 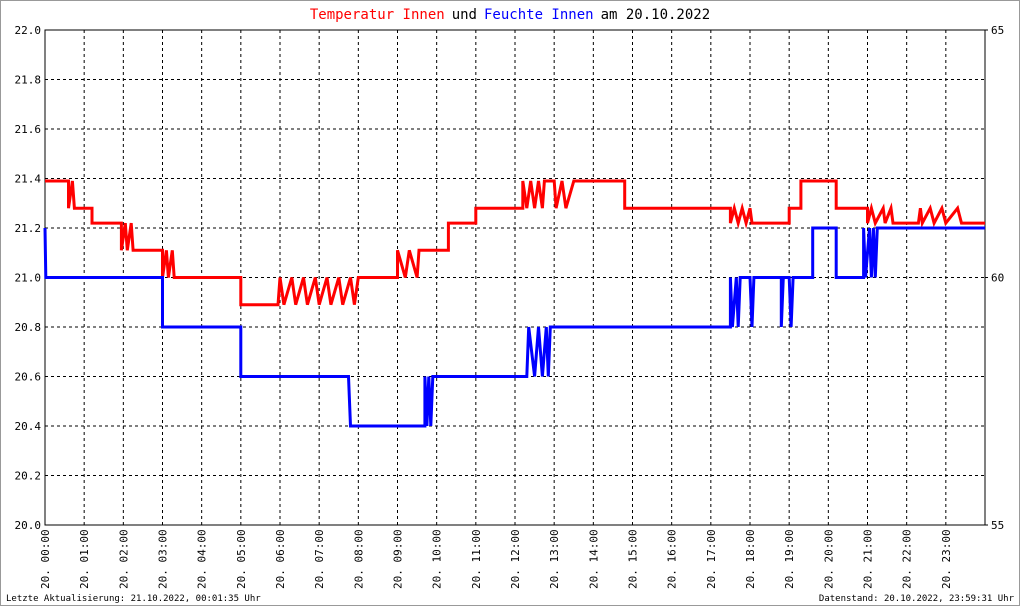 What do you see at coordinates (319, 559) in the screenshot?
I see `x-tick-label: 20. 07:00` at bounding box center [319, 559].